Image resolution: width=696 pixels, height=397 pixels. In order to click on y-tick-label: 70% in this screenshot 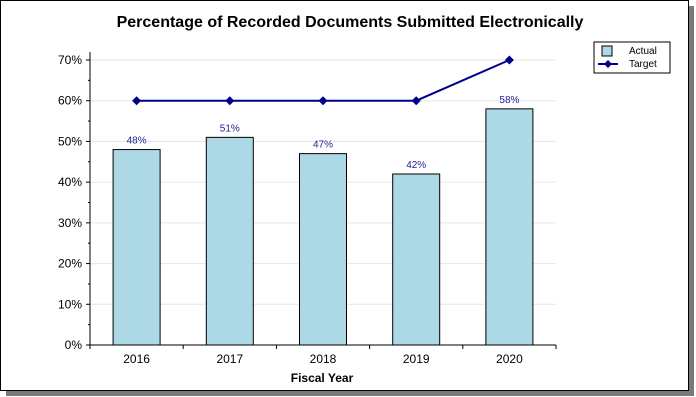, I will do `click(70, 60)`.